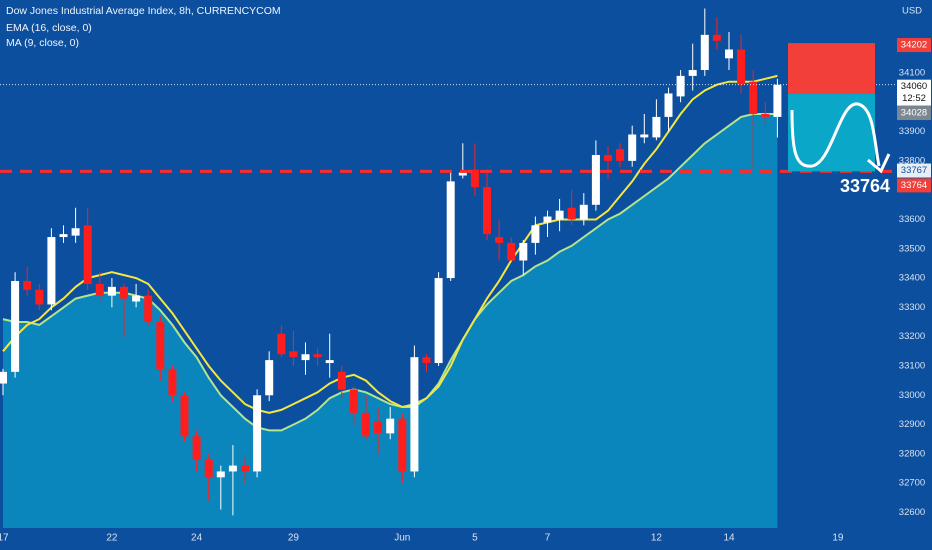 The height and width of the screenshot is (550, 932). I want to click on x-tick-label: 19, so click(838, 538).